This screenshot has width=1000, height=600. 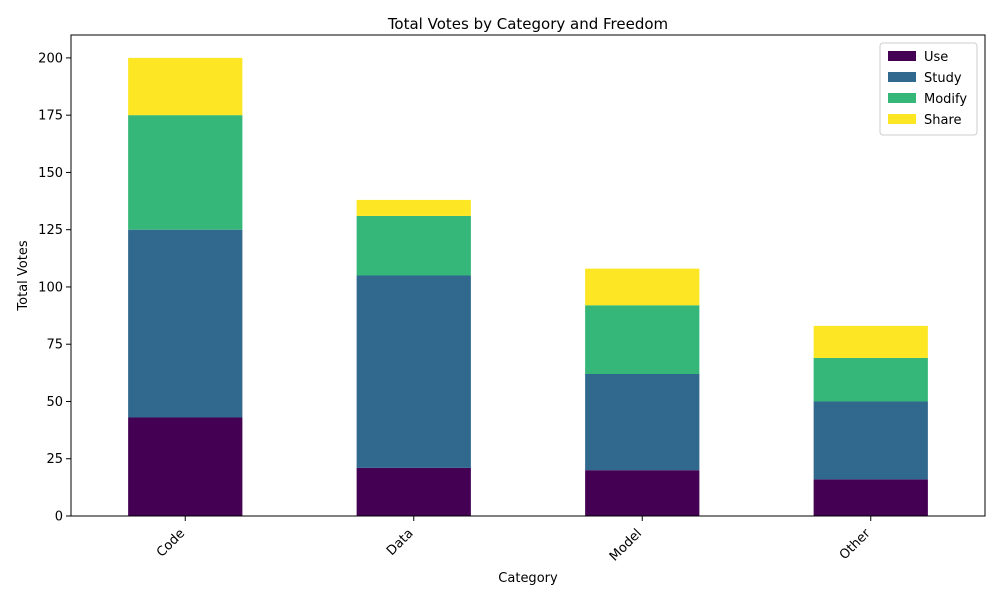 I want to click on y-tick-label: 175, so click(x=50, y=116).